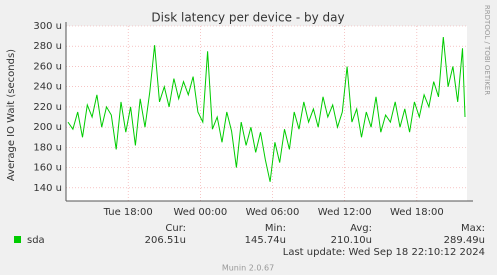 Image resolution: width=497 pixels, height=275 pixels. What do you see at coordinates (175, 228) in the screenshot?
I see `stat-label: Cur:` at bounding box center [175, 228].